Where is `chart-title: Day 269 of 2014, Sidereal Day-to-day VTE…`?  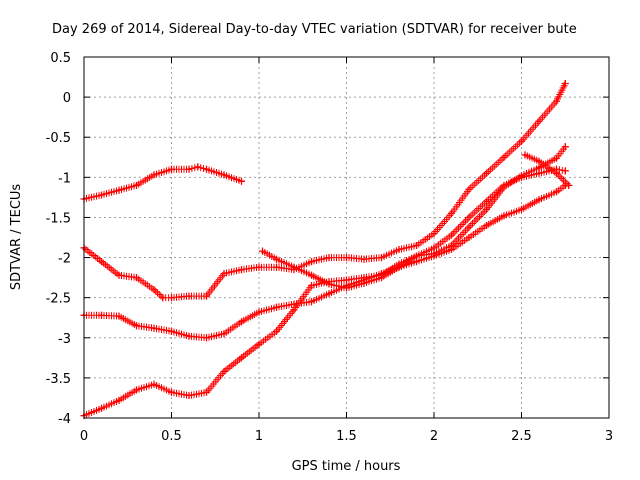 chart-title: Day 269 of 2014, Sidereal Day-to-day VTE… is located at coordinates (314, 29).